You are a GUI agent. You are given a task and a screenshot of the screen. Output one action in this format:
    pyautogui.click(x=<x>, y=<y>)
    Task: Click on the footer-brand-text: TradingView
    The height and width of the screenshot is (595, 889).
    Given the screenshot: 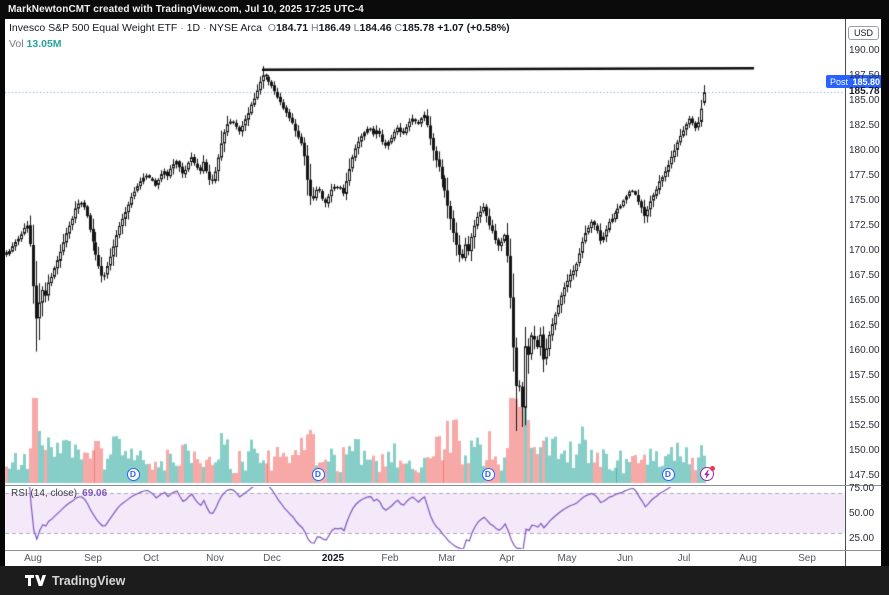 What is the action you would take?
    pyautogui.click(x=89, y=580)
    